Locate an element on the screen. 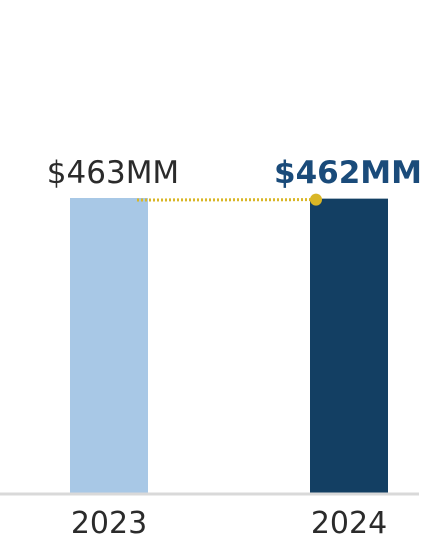 The image size is (443, 548). x-tick-label-2023: 2023 is located at coordinates (109, 523).